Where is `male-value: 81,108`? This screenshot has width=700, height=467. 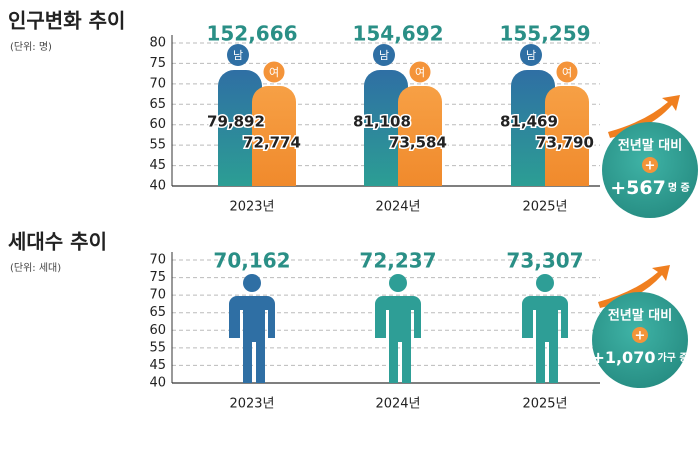
male-value: 81,108 is located at coordinates (382, 122).